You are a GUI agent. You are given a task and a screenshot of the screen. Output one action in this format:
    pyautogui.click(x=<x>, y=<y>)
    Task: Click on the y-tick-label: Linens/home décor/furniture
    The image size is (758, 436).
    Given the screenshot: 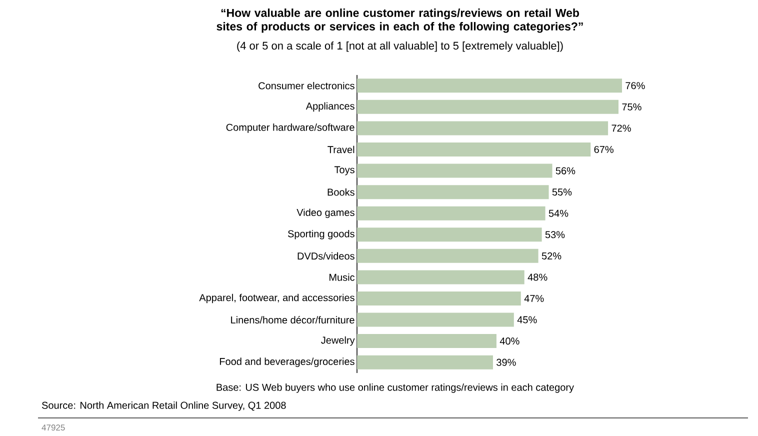 What is the action you would take?
    pyautogui.click(x=292, y=320)
    